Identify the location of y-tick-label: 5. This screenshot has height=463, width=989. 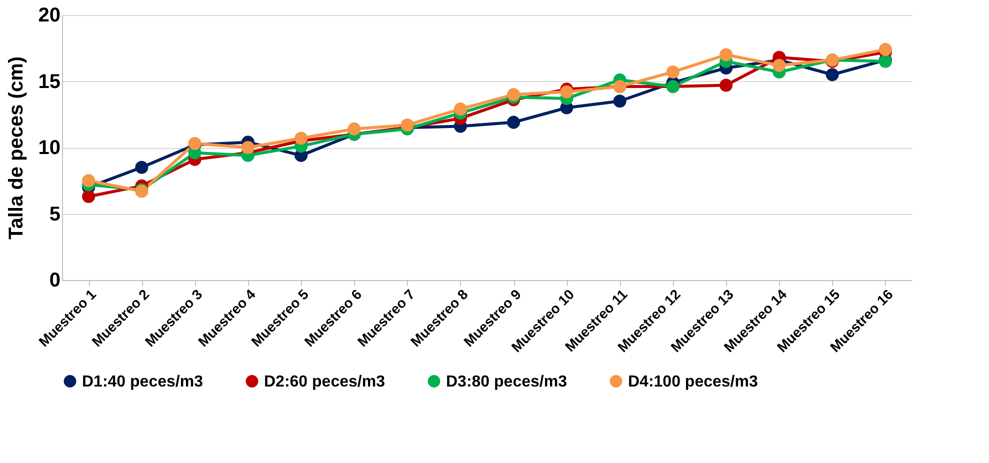
(54, 214).